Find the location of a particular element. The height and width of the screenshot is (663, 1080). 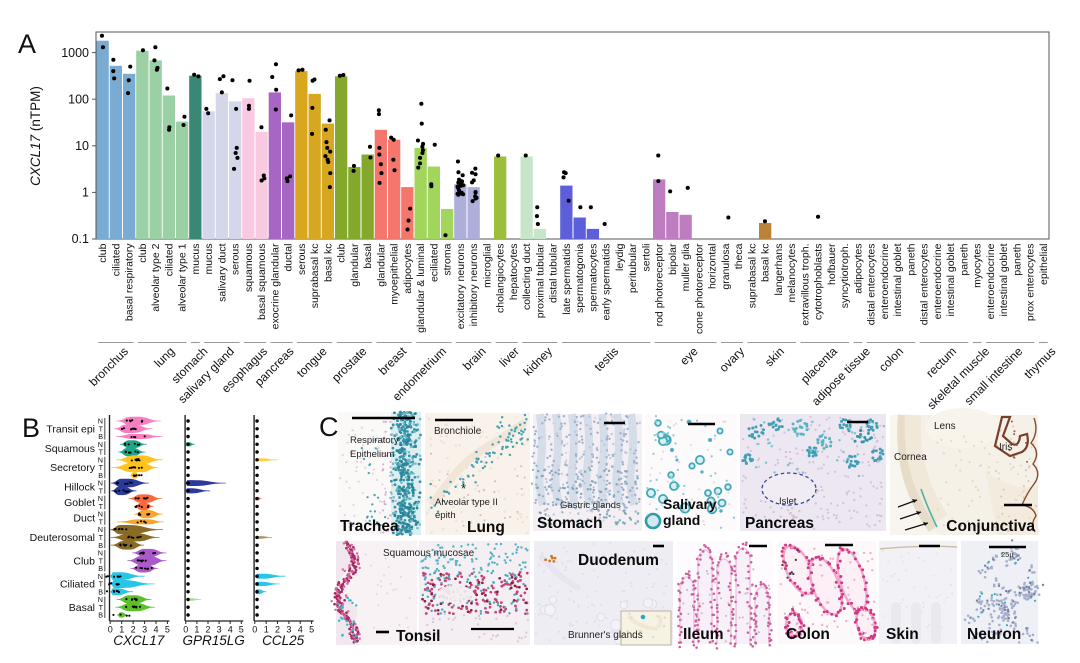

svg-text: ductal is located at coordinates (289, 258).